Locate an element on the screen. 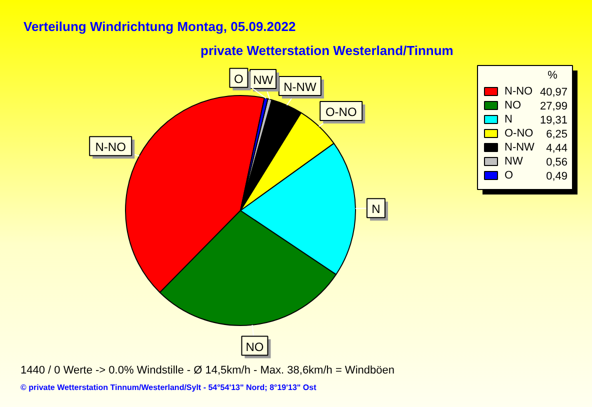 This screenshot has width=592, height=407. slice-label: O-NO is located at coordinates (341, 112).